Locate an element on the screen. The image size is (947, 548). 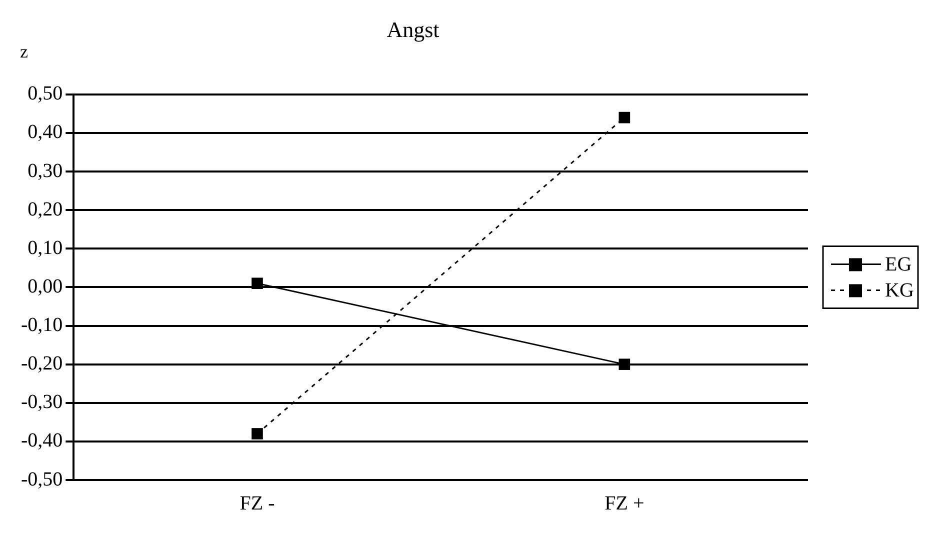
x-tick-label: FZ + is located at coordinates (624, 503).